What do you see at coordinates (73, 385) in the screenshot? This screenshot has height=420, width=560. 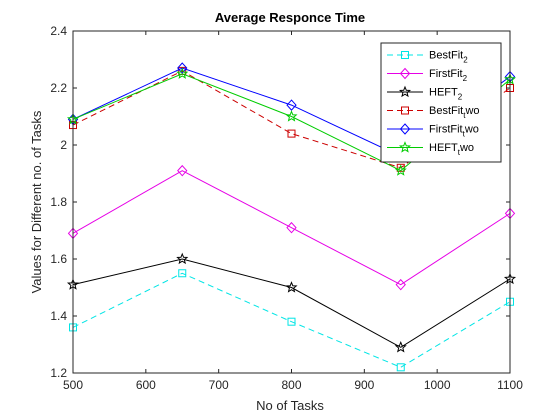 I see `x-tick-label: 500` at bounding box center [73, 385].